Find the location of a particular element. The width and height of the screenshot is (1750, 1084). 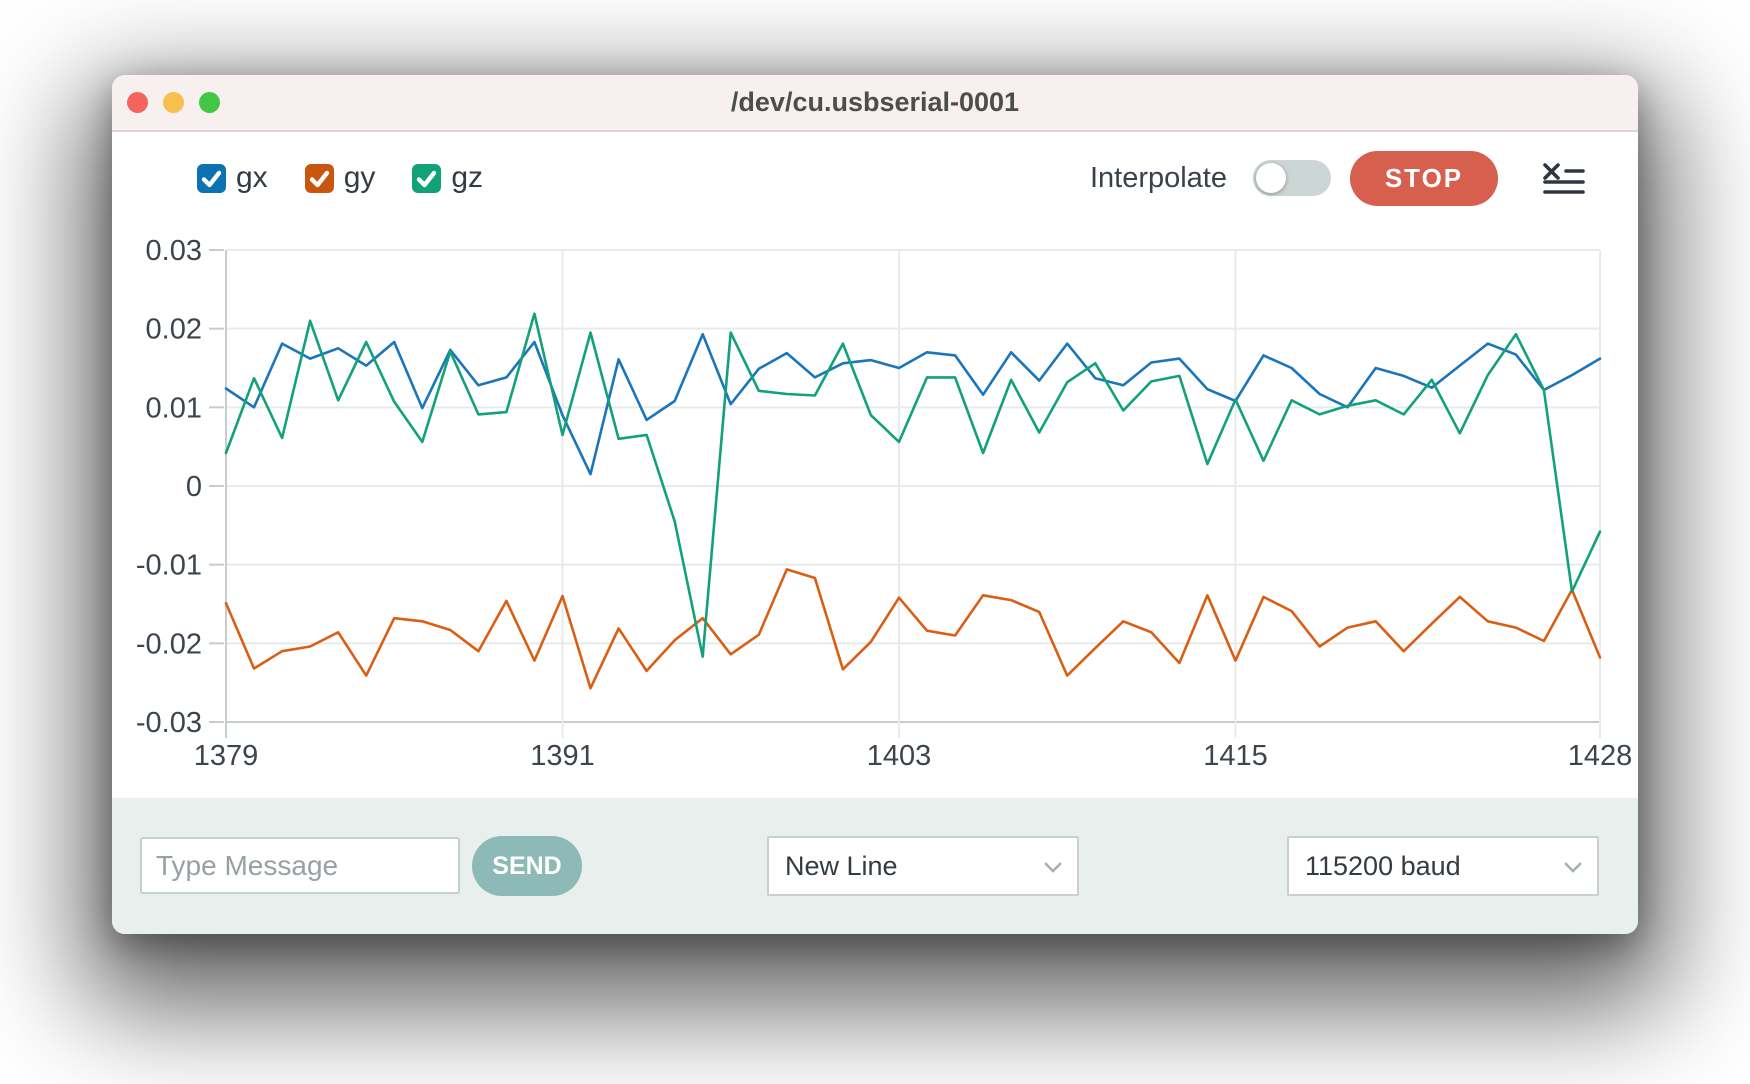

stop-button: STOP is located at coordinates (1424, 178).